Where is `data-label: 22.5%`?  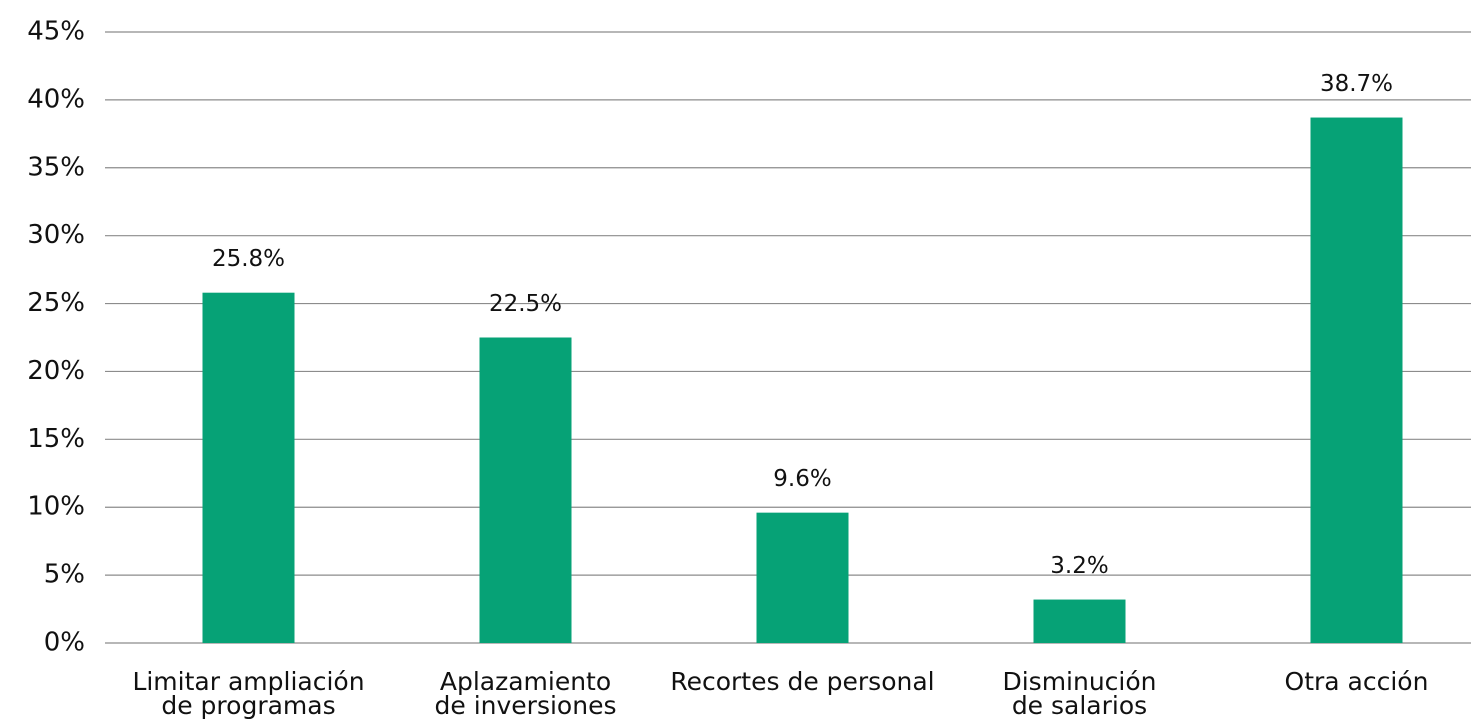 data-label: 22.5% is located at coordinates (525, 304).